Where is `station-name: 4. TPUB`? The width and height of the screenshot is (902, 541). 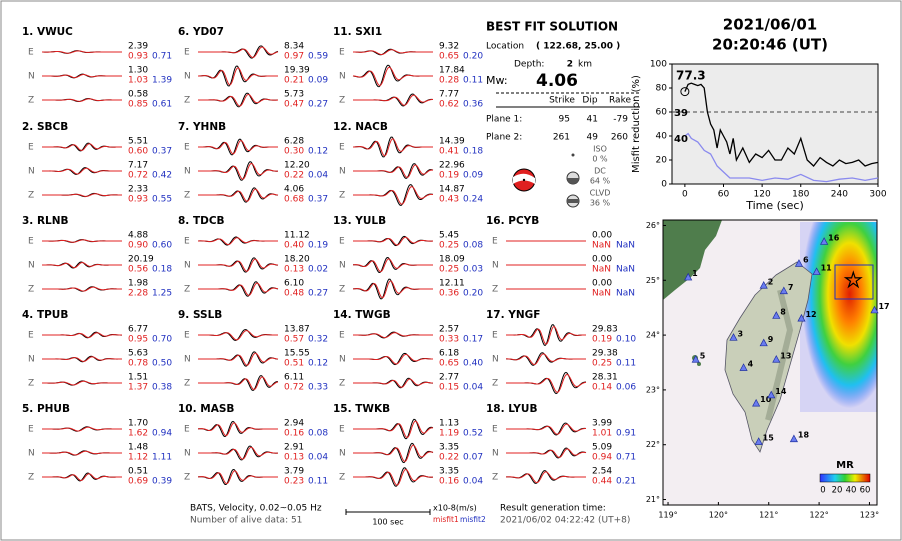 station-name: 4. TPUB is located at coordinates (45, 315).